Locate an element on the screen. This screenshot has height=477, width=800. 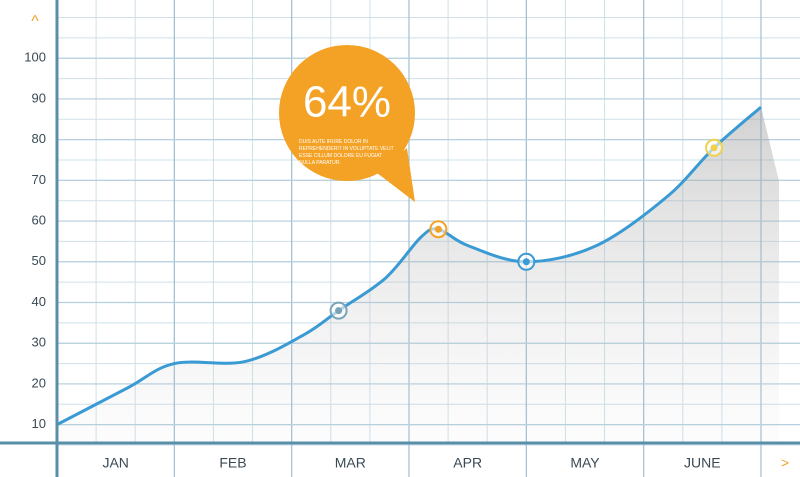
x-tick-label: JUNE is located at coordinates (702, 463).